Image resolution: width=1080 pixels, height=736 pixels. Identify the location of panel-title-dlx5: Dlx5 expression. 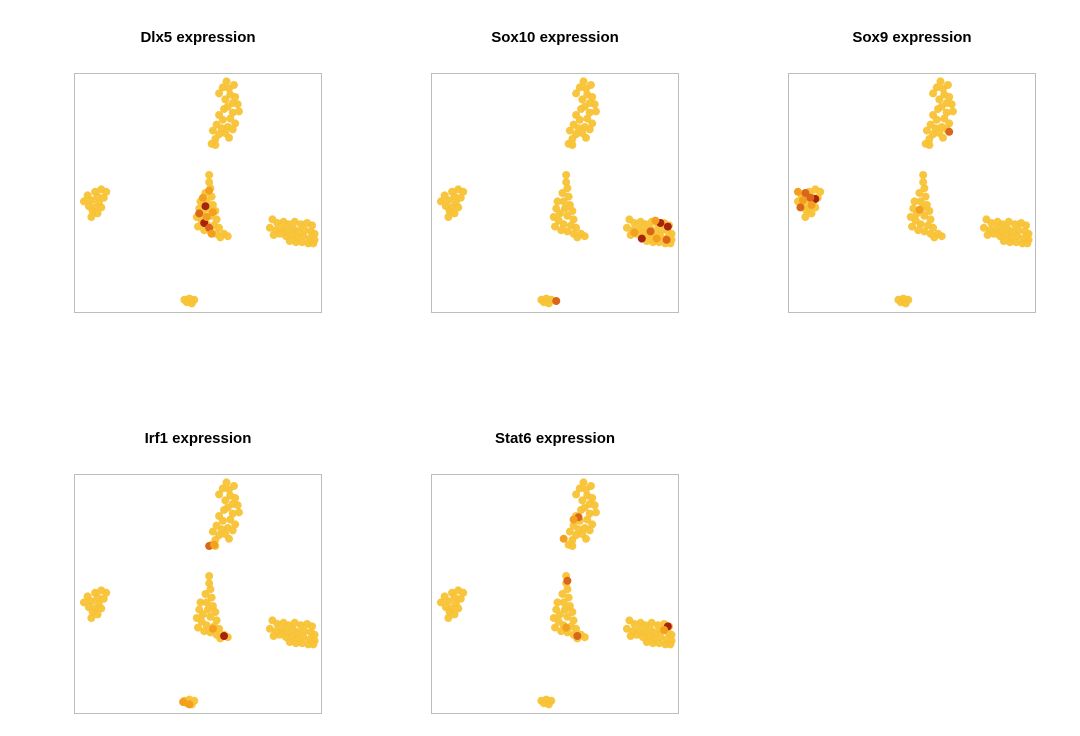
(198, 37).